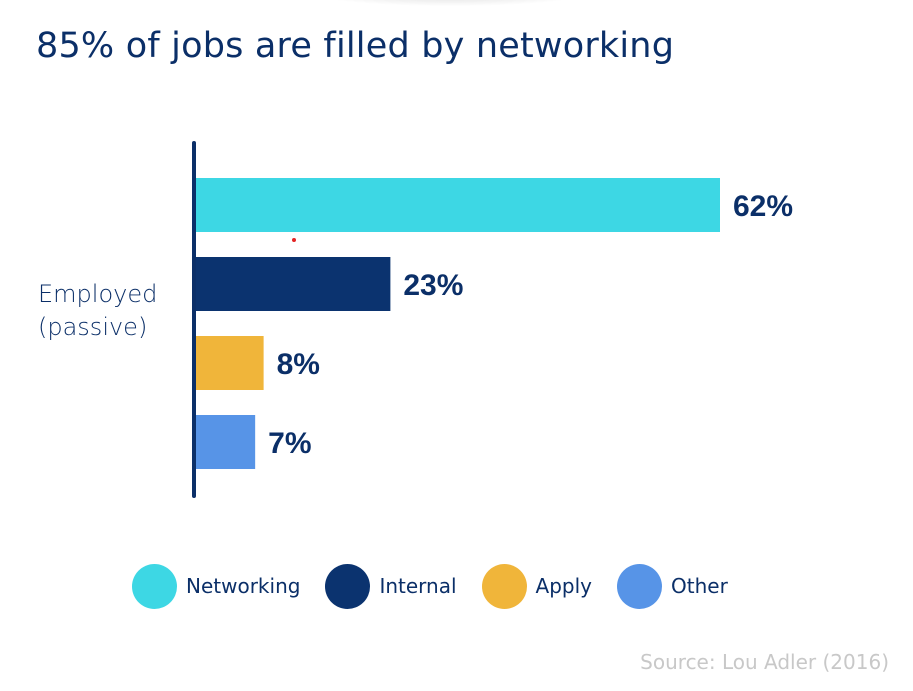 This screenshot has width=913, height=691. What do you see at coordinates (154, 586) in the screenshot?
I see `legend-swatch-networking` at bounding box center [154, 586].